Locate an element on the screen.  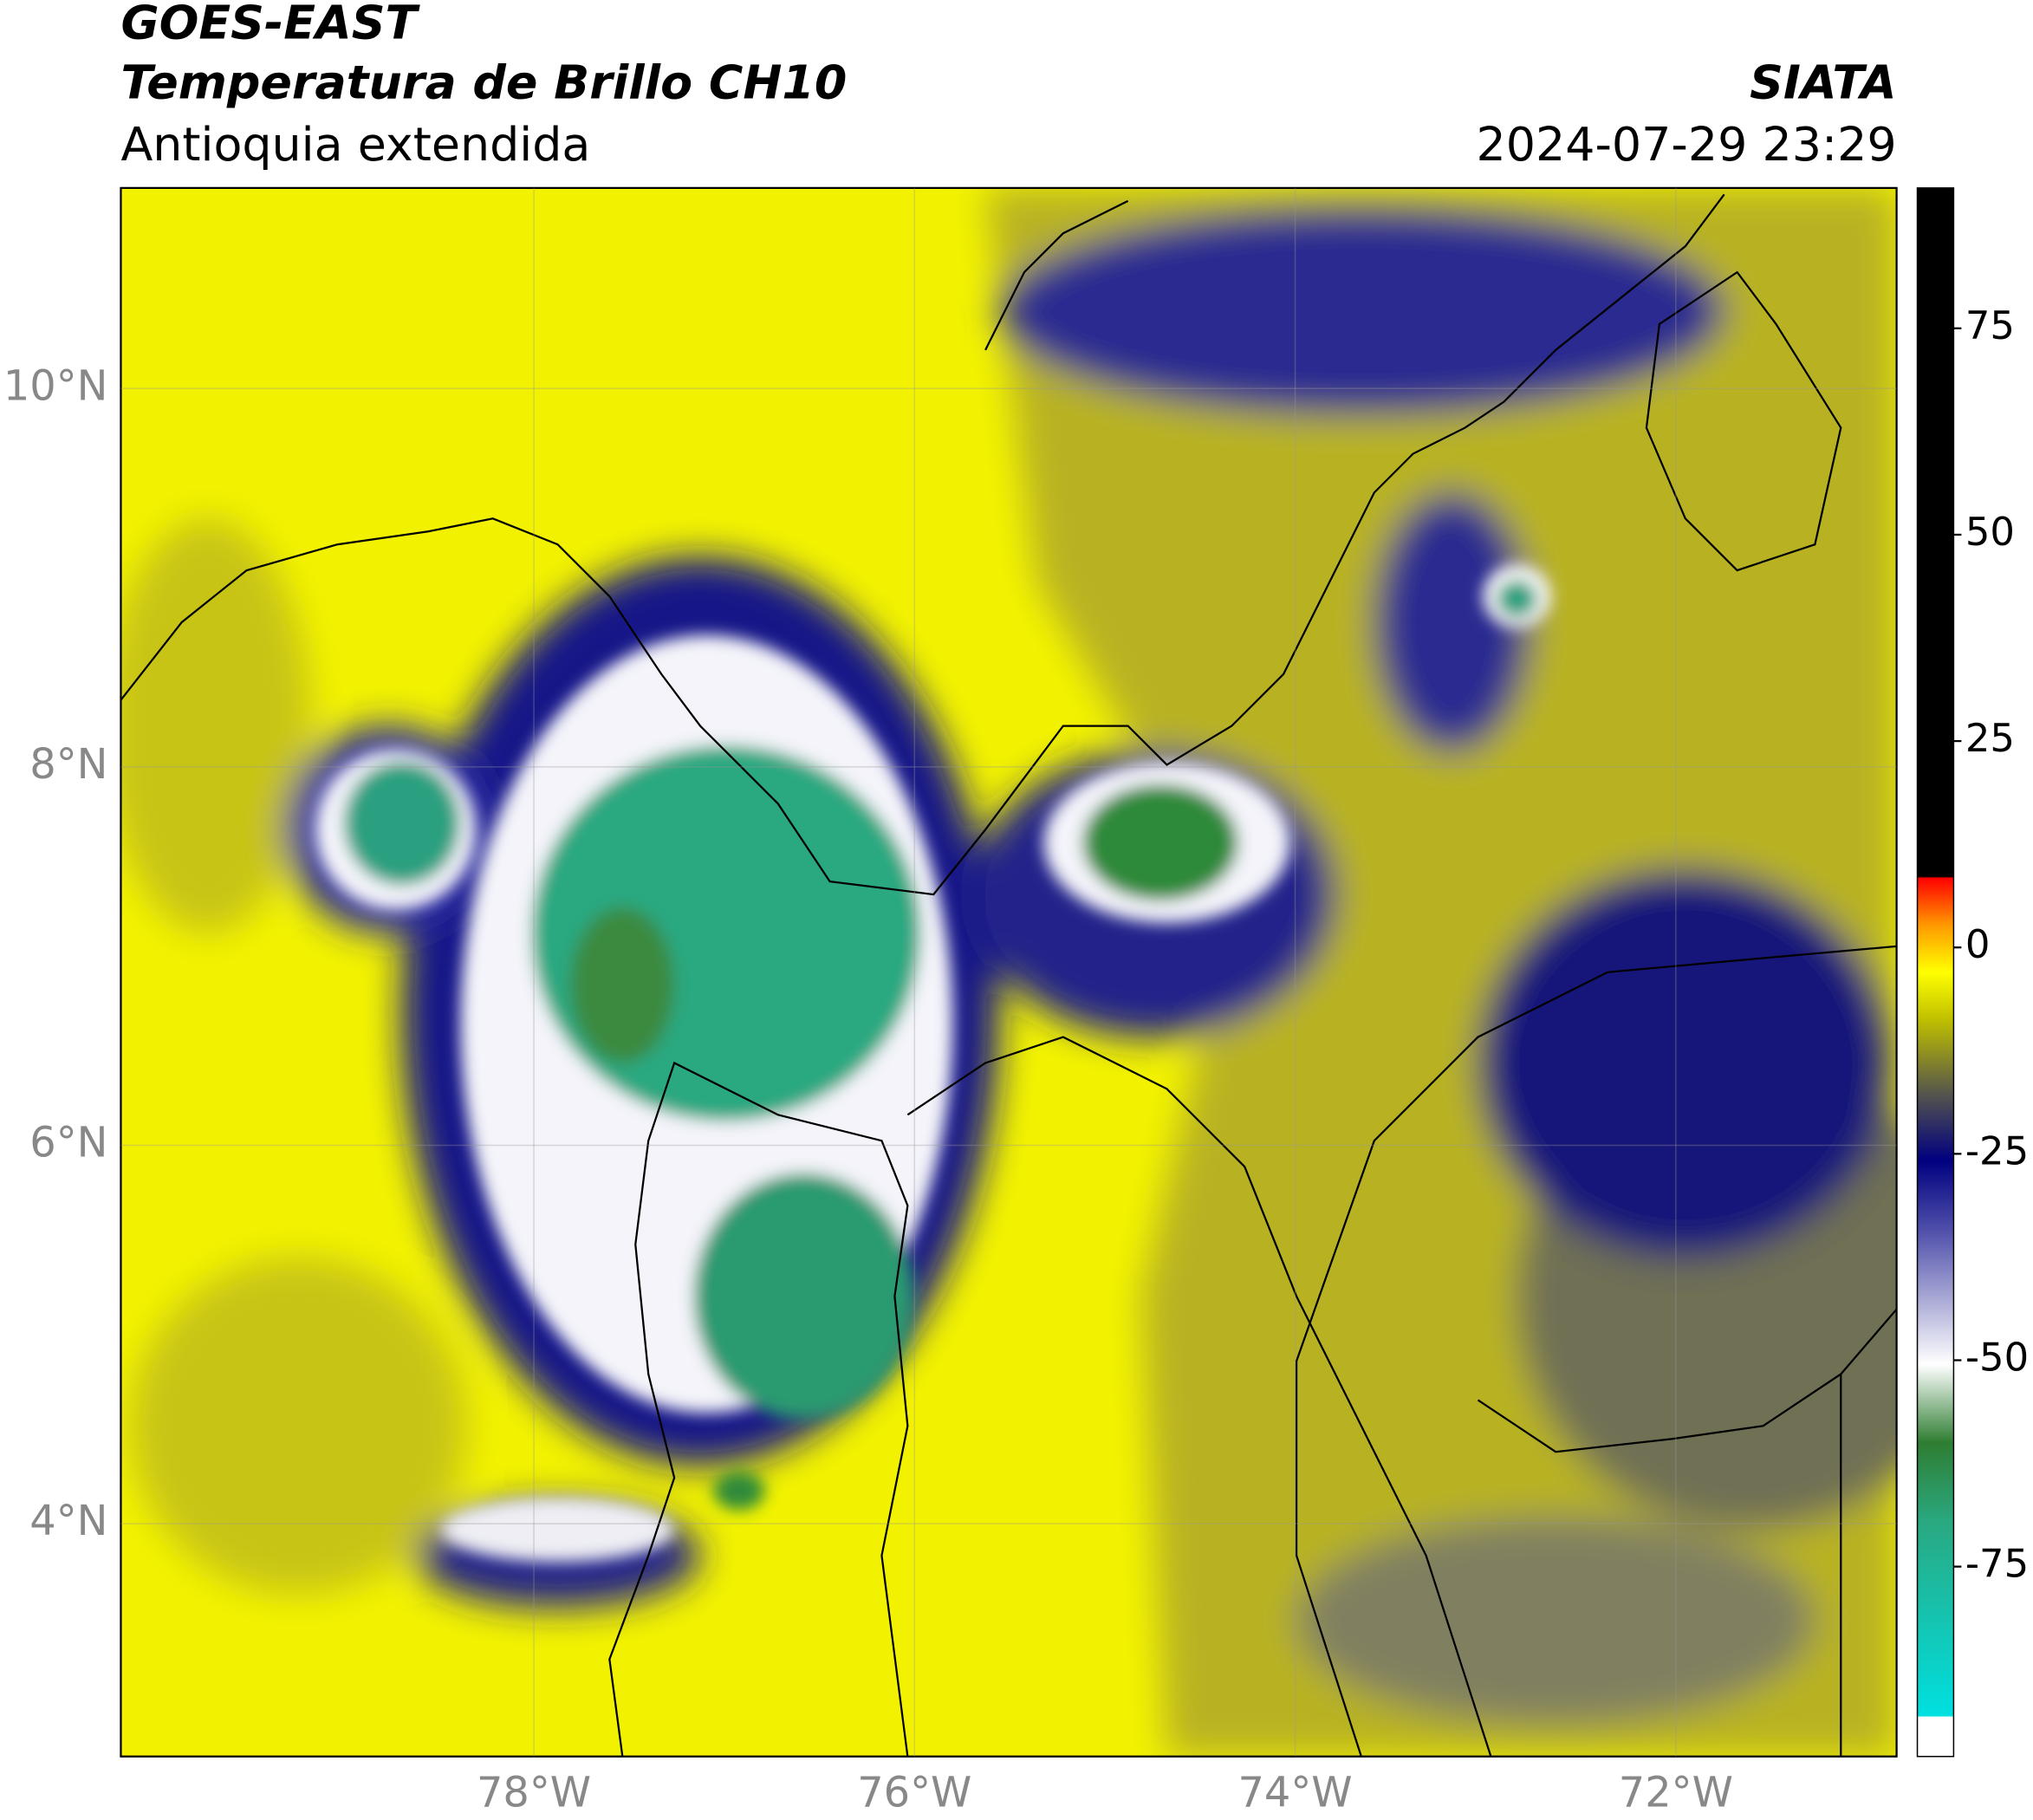
colorbar-tick-label: 75 is located at coordinates (1990, 325).